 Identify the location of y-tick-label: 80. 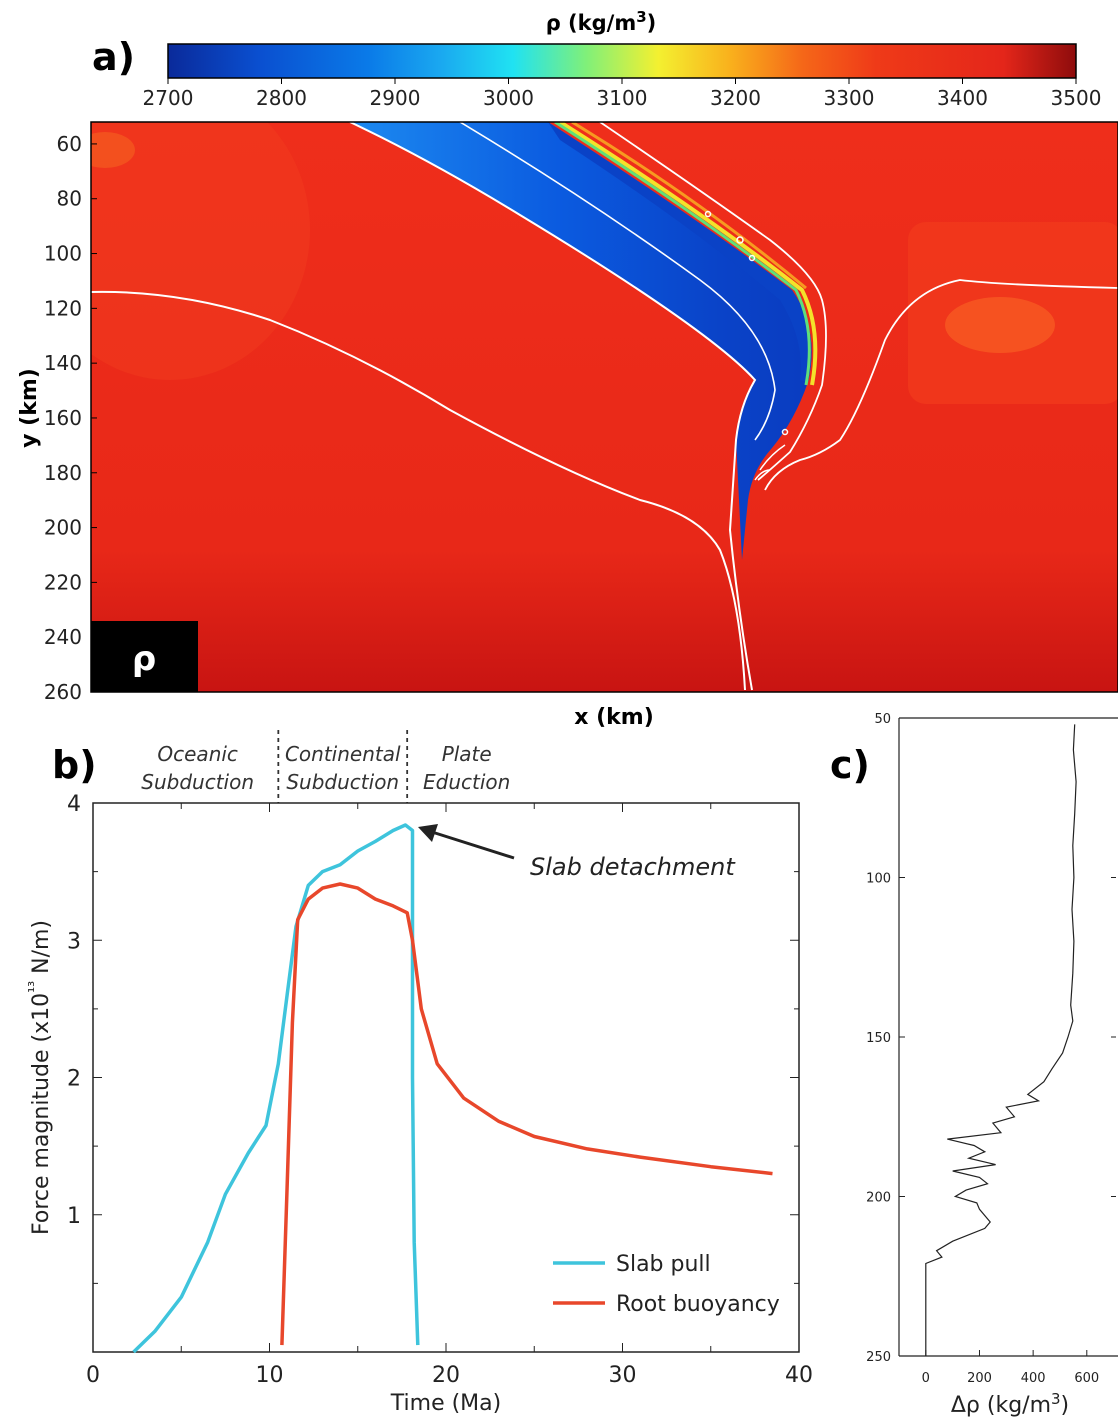
(69, 199).